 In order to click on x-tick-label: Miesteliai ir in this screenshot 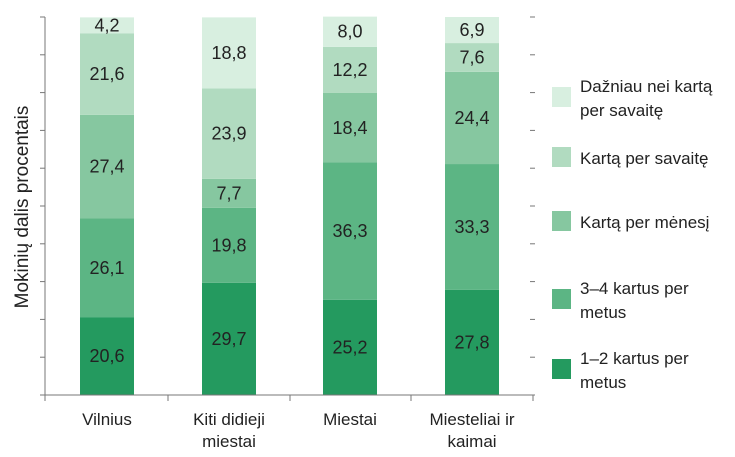, I will do `click(471, 419)`.